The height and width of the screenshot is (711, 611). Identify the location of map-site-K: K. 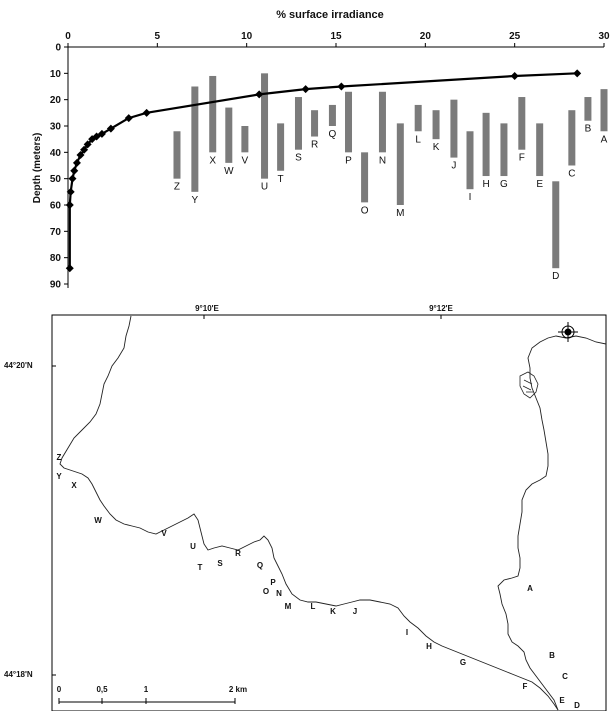
(333, 611).